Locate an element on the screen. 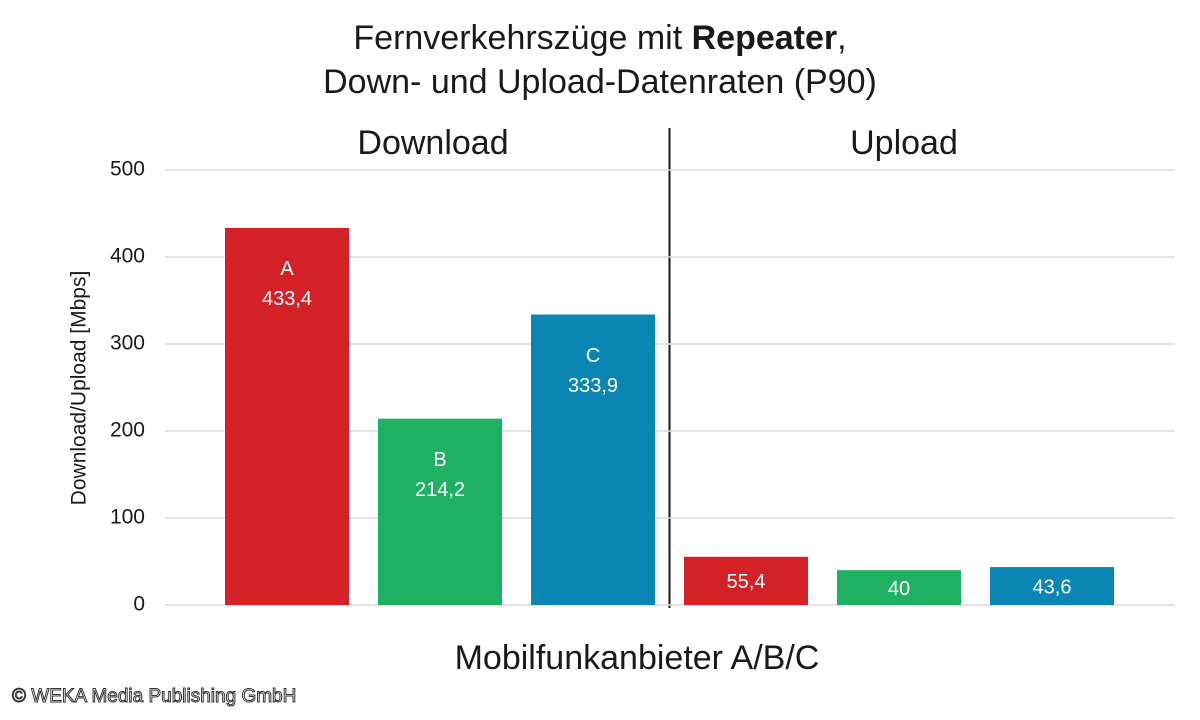 This screenshot has height=720, width=1200. y-tick-label: 400 is located at coordinates (127, 256).